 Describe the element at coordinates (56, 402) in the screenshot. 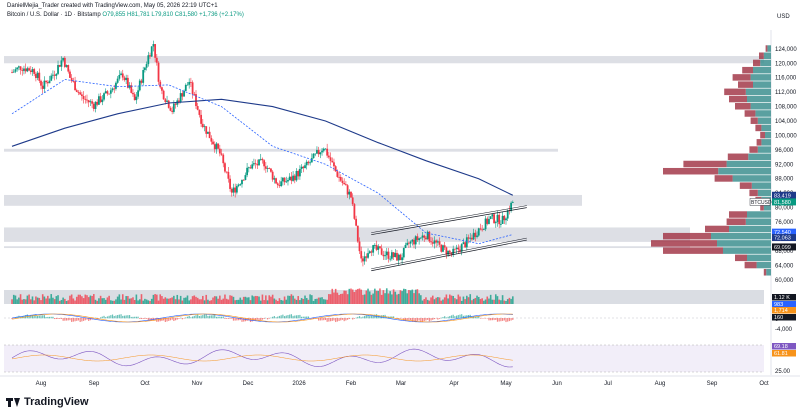

I see `brand-name: TradingView` at that location.